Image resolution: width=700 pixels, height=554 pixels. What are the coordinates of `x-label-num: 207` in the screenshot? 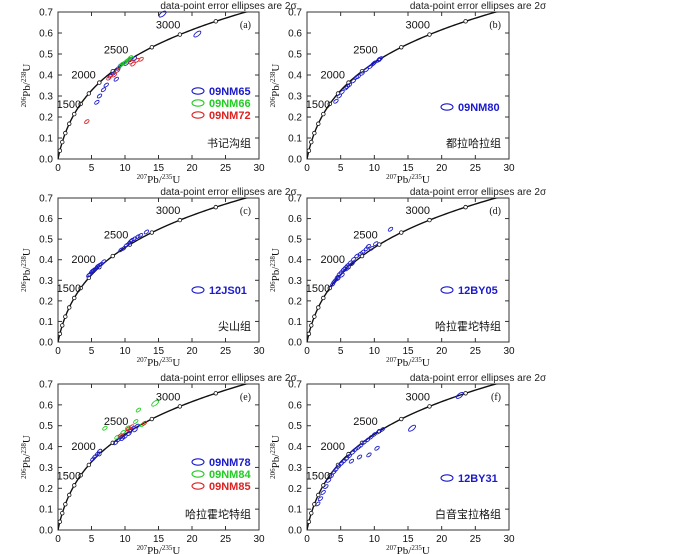 It's located at (142, 548).